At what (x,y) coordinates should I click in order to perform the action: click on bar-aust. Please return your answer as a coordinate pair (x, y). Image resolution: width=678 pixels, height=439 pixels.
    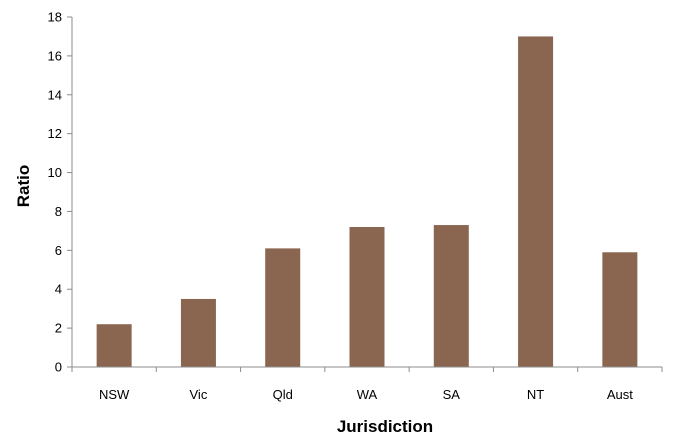
    Looking at the image, I should click on (620, 309).